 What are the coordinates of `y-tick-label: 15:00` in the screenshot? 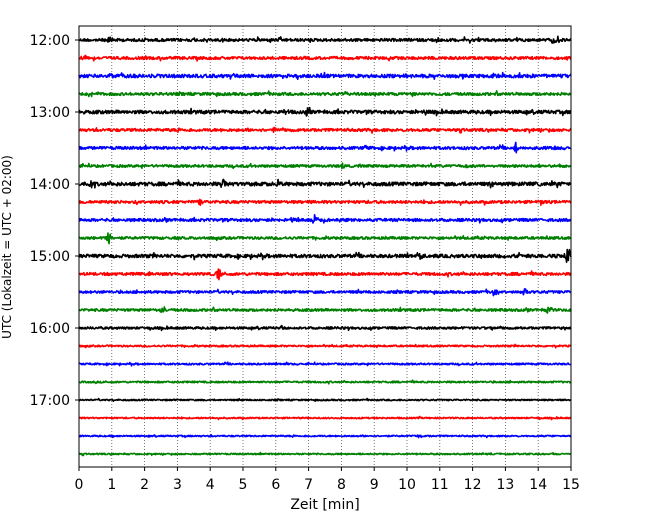 It's located at (50, 257).